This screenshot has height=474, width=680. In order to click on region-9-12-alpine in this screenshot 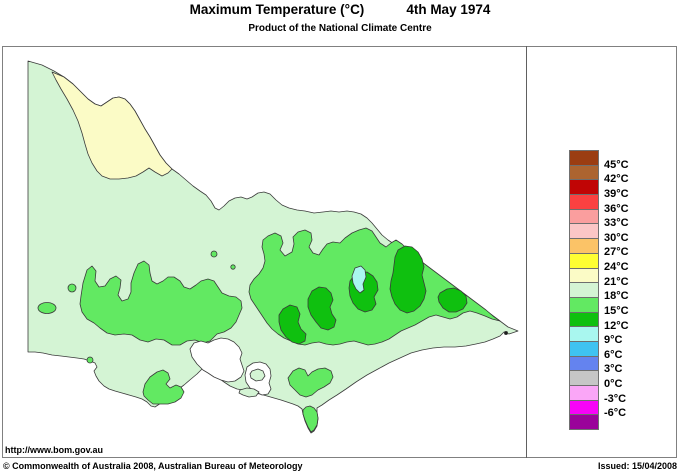, I will do `click(359, 279)`.